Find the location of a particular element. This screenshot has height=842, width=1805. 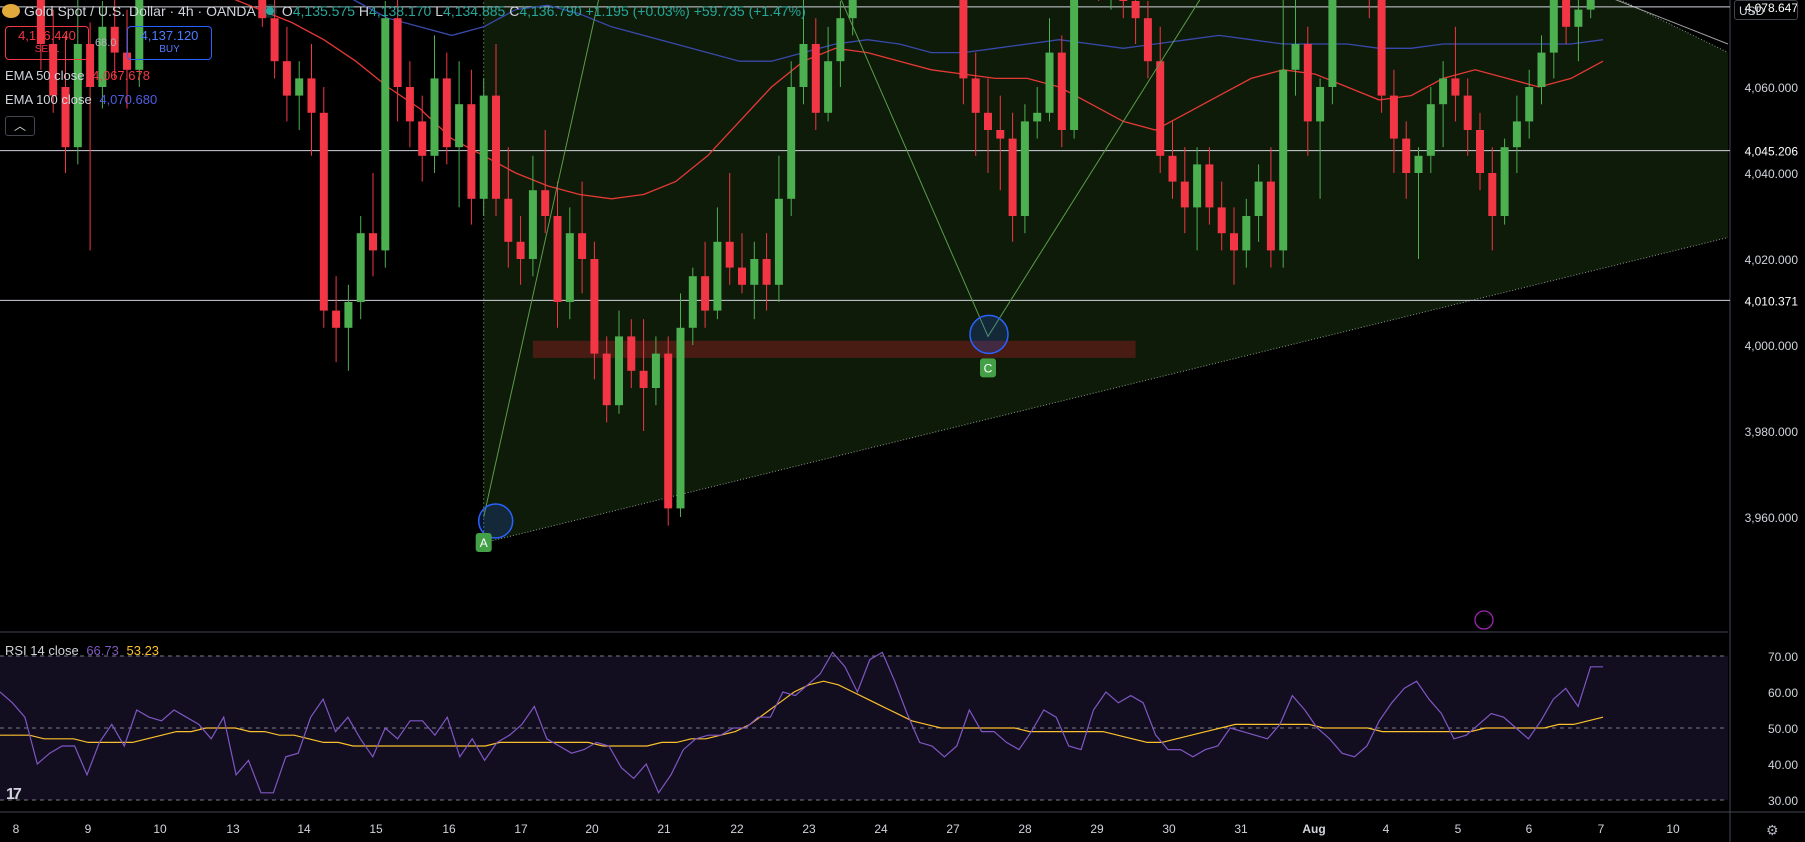

pattern-label-a: A is located at coordinates (483, 542).